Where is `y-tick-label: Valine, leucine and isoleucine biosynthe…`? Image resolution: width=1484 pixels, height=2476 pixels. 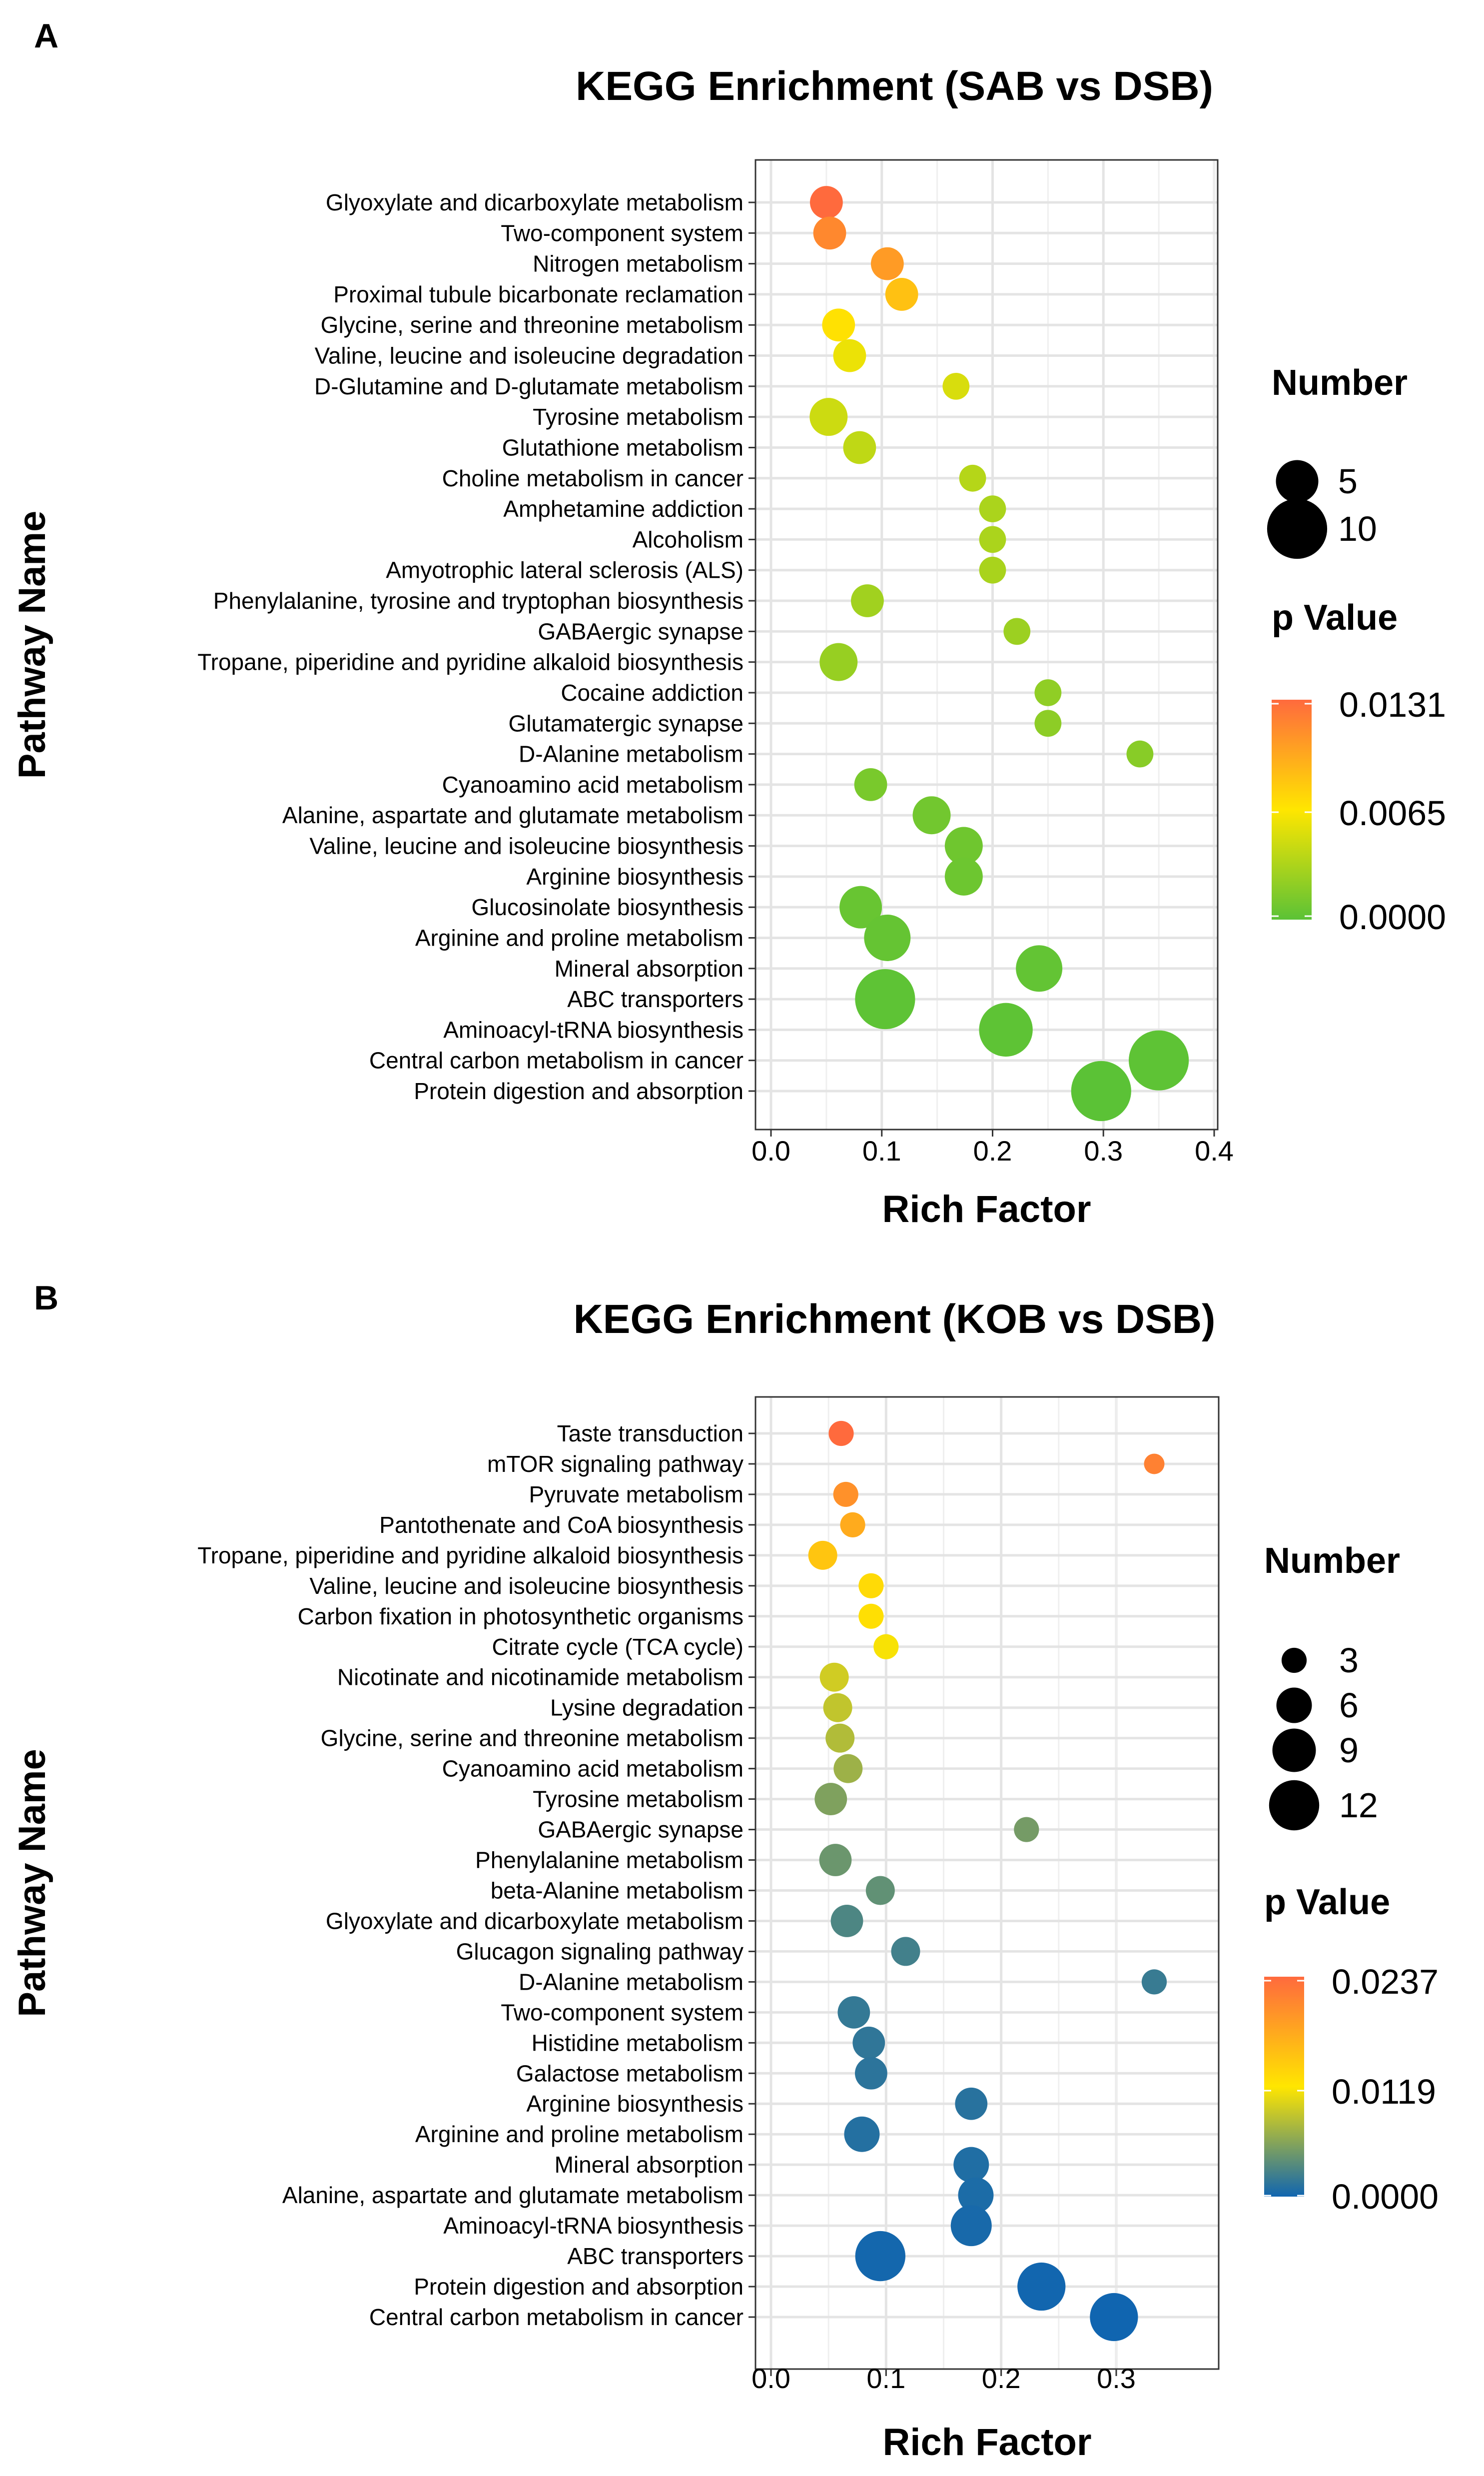
y-tick-label: Valine, leucine and isoleucine biosynthe… is located at coordinates (526, 1586).